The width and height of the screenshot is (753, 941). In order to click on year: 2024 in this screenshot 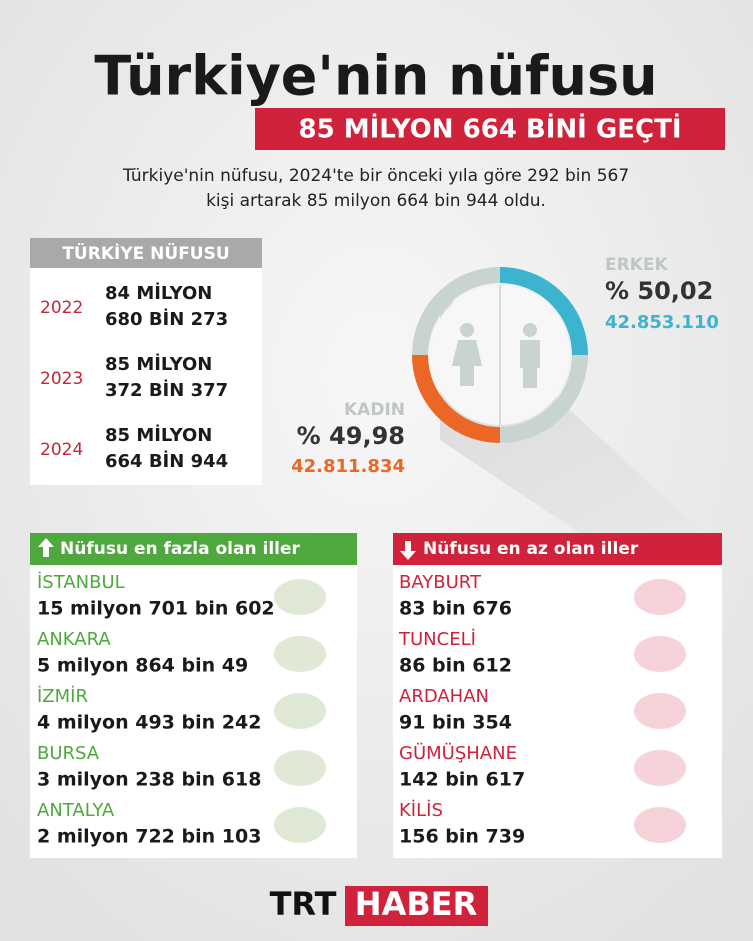, I will do `click(61, 450)`.